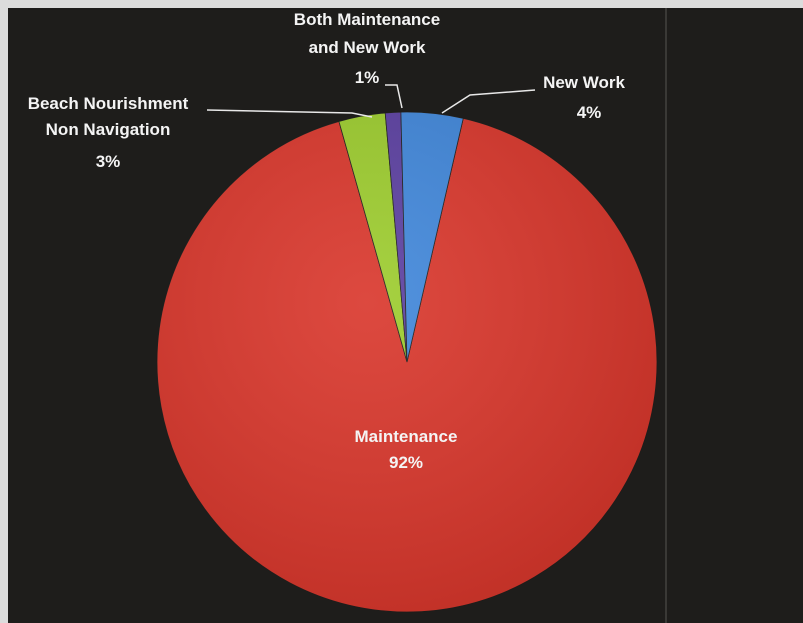 Image resolution: width=803 pixels, height=623 pixels. I want to click on label-both-name-line1: Both Maintenance, so click(367, 19).